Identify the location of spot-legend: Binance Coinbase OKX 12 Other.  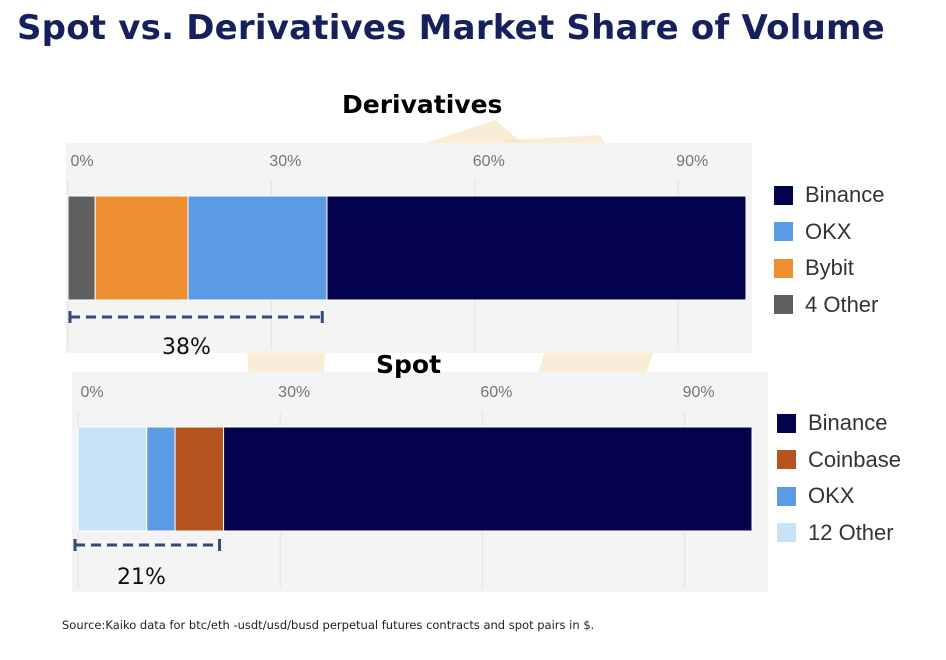
(839, 478).